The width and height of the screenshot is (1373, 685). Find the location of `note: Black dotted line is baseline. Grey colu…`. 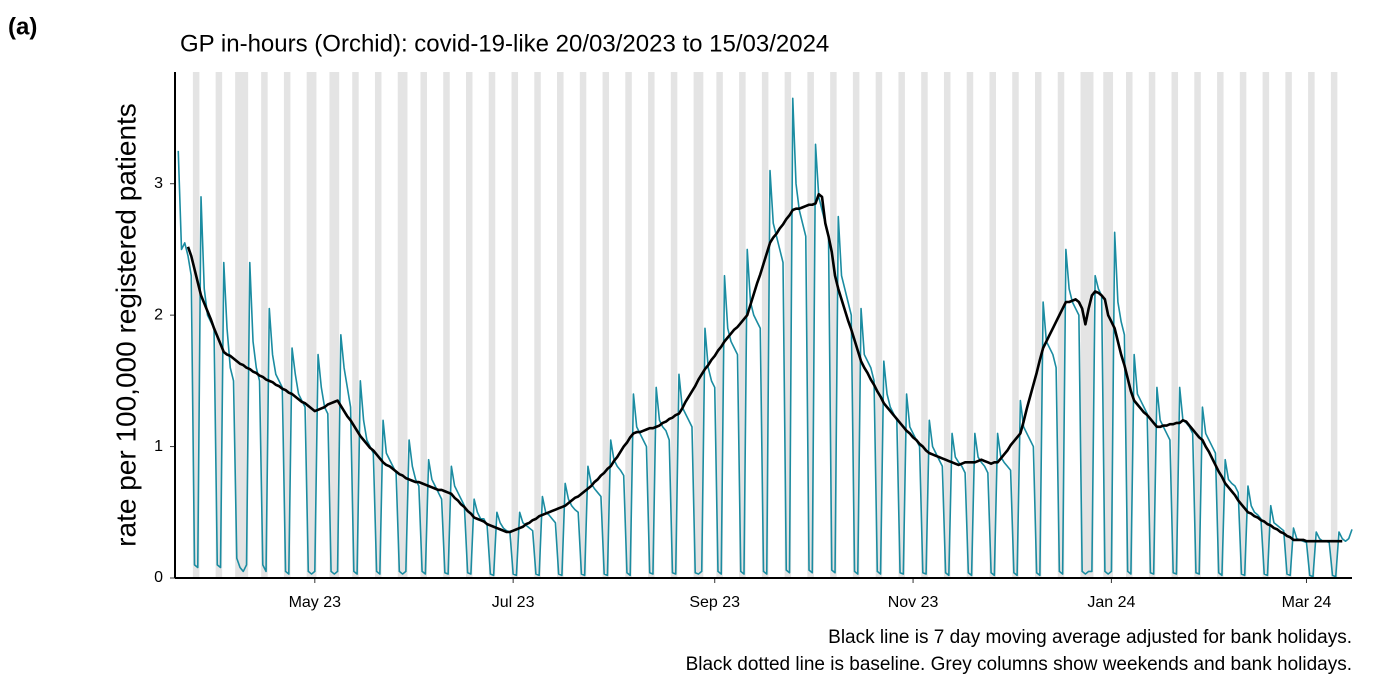

note: Black dotted line is baseline. Grey colu… is located at coordinates (1019, 664).